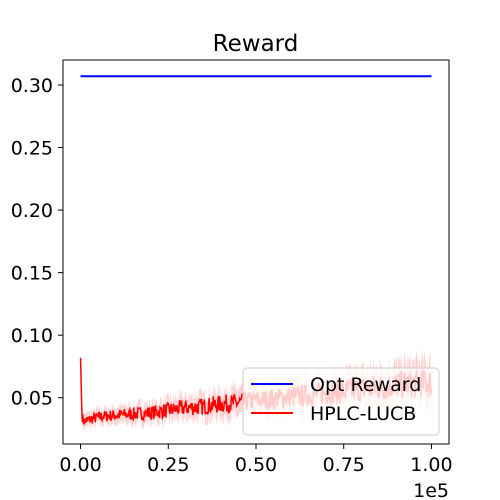  What do you see at coordinates (32, 399) in the screenshot?
I see `y-tick-label: 0.05` at bounding box center [32, 399].